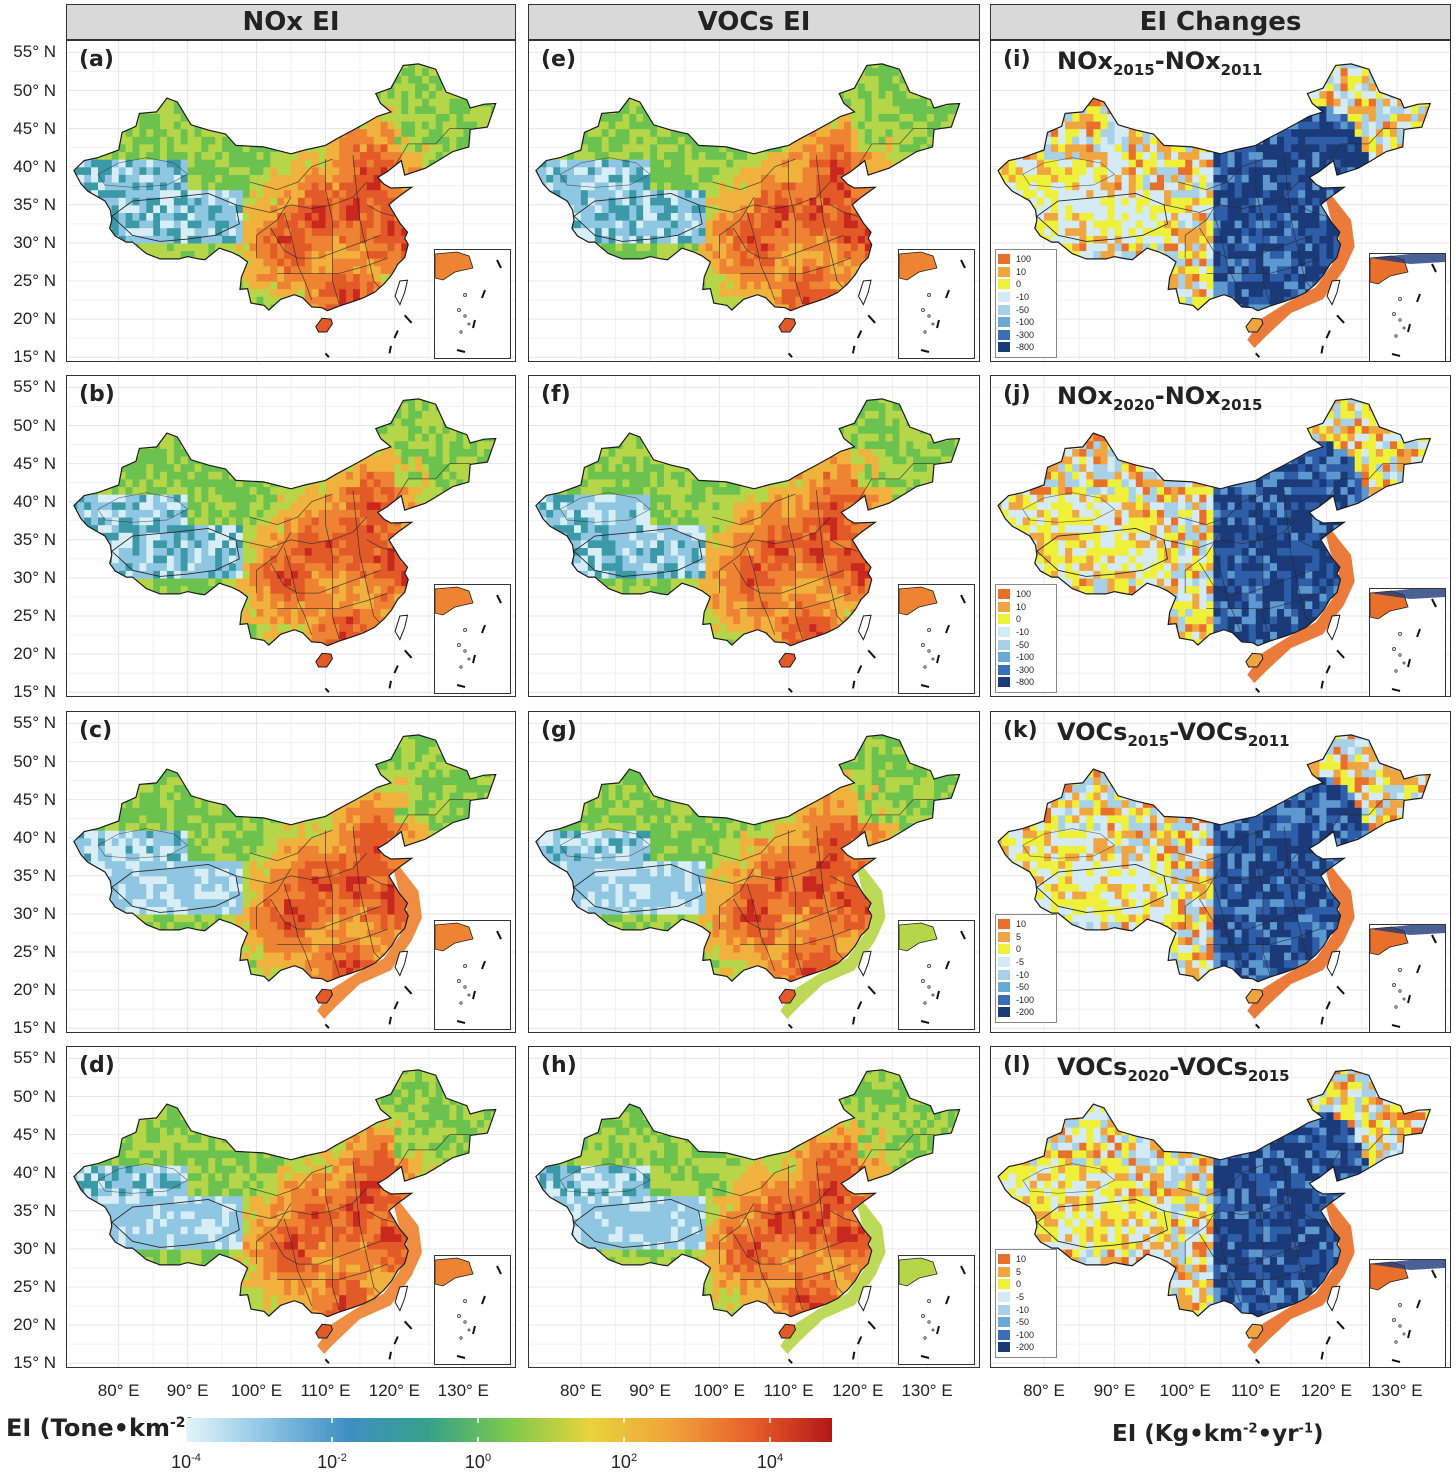 Image resolution: width=1456 pixels, height=1479 pixels. Describe the element at coordinates (291, 1207) in the screenshot. I see `map-panel-d: (d)` at that location.